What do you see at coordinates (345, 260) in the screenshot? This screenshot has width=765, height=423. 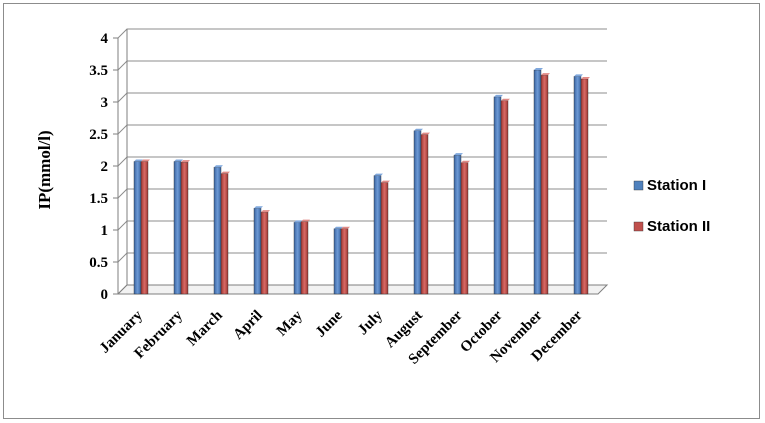 I see `bar-station-ii-june` at bounding box center [345, 260].